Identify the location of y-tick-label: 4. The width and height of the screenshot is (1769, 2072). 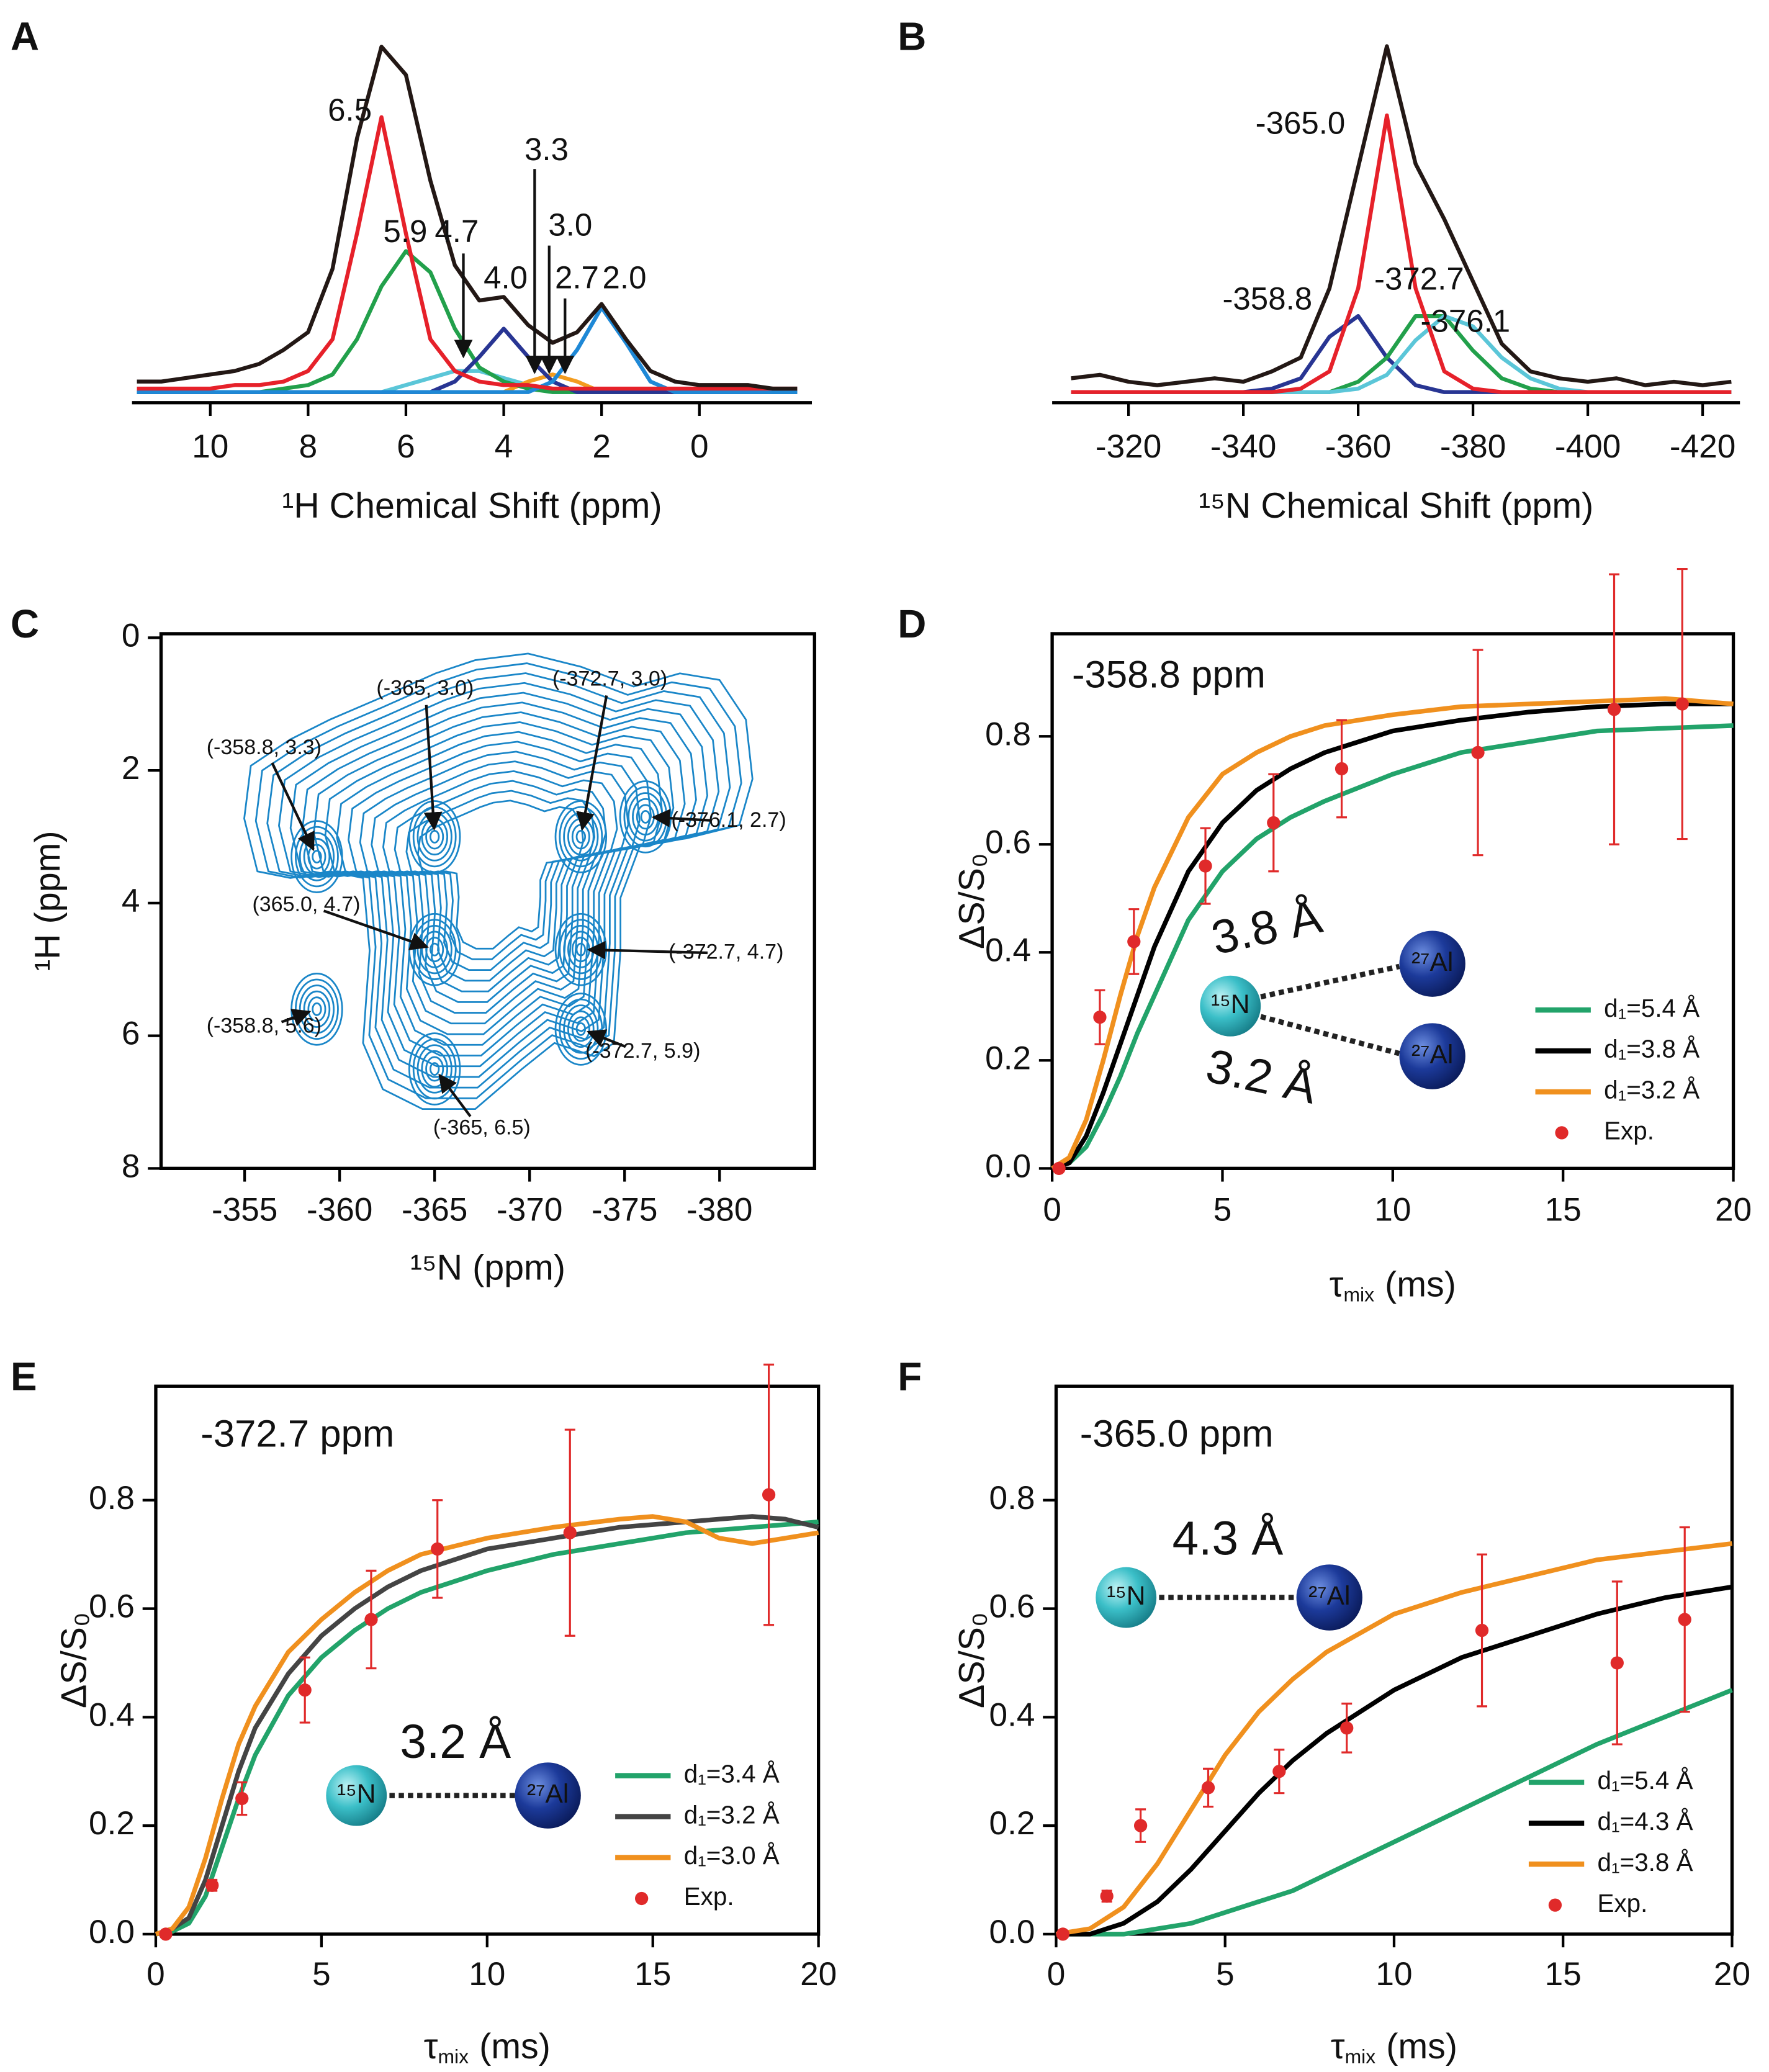
(131, 901).